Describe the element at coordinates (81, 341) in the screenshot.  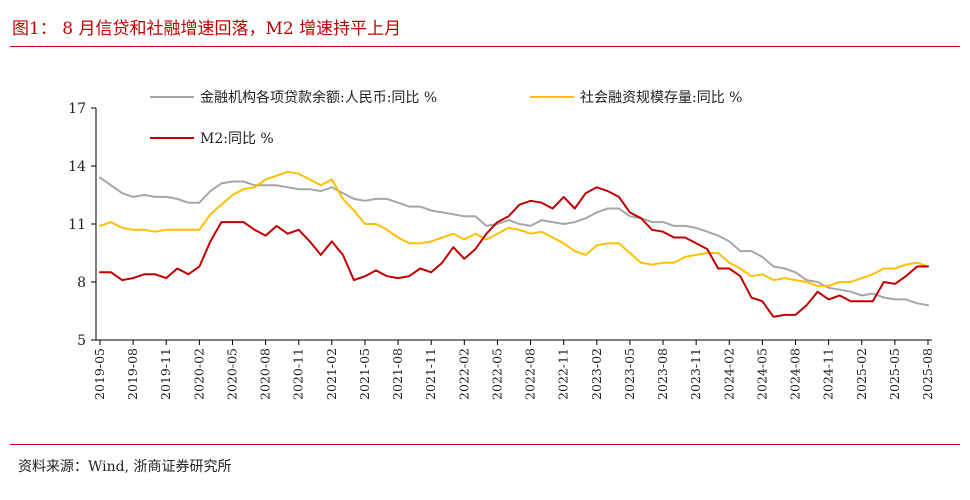
I see `y-tick-label: 5` at that location.